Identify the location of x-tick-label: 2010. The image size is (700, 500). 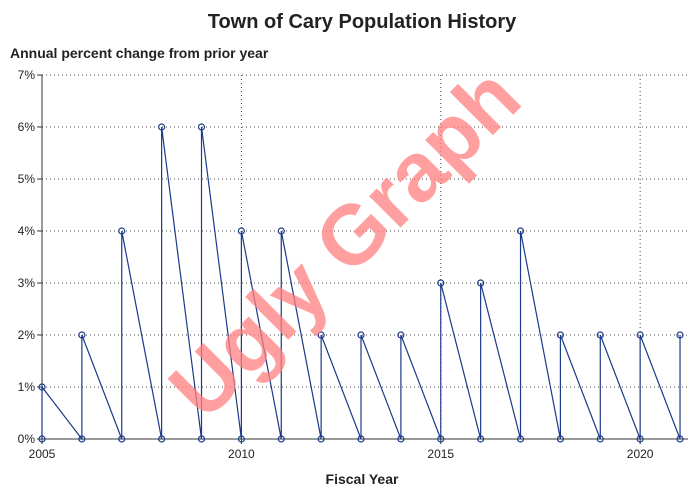
(241, 454).